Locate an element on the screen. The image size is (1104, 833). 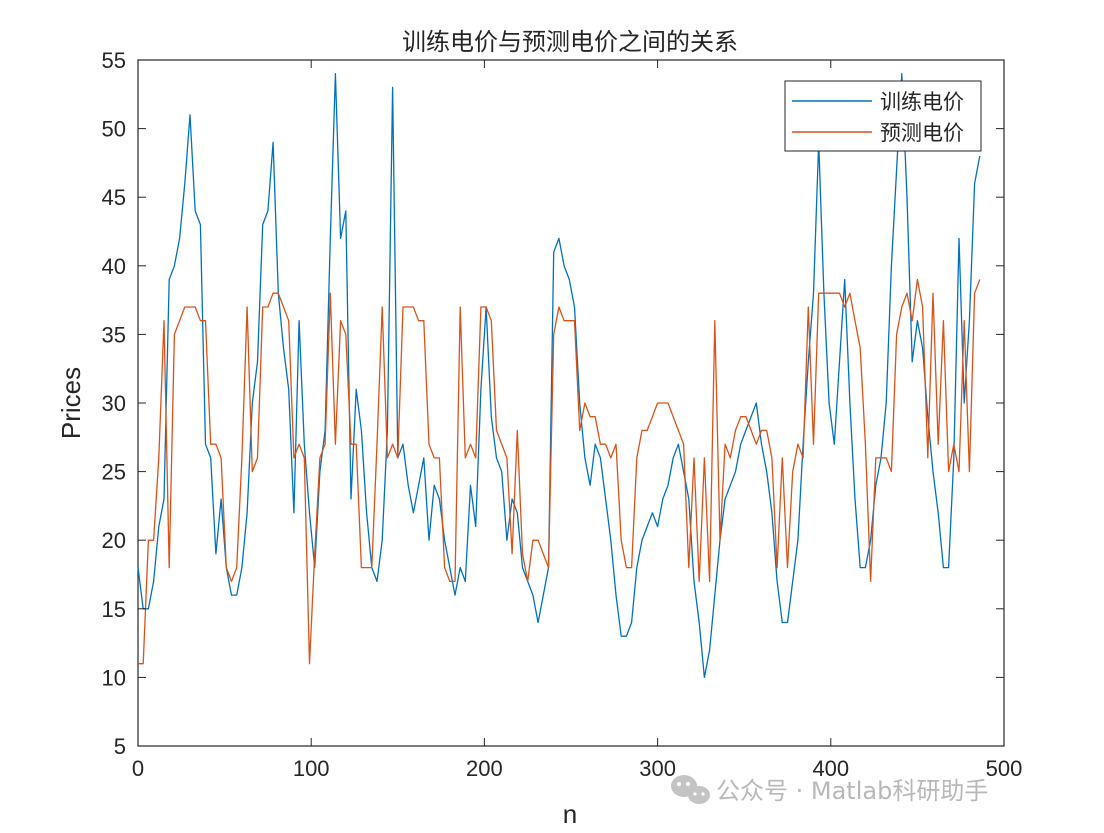
legend-label-pred: 预测电价 is located at coordinates (922, 133).